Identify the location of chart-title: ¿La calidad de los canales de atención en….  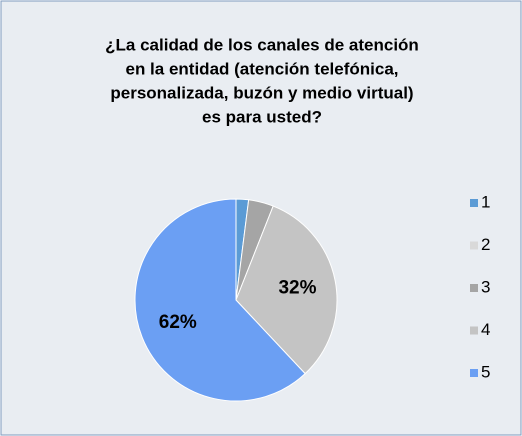
(262, 80).